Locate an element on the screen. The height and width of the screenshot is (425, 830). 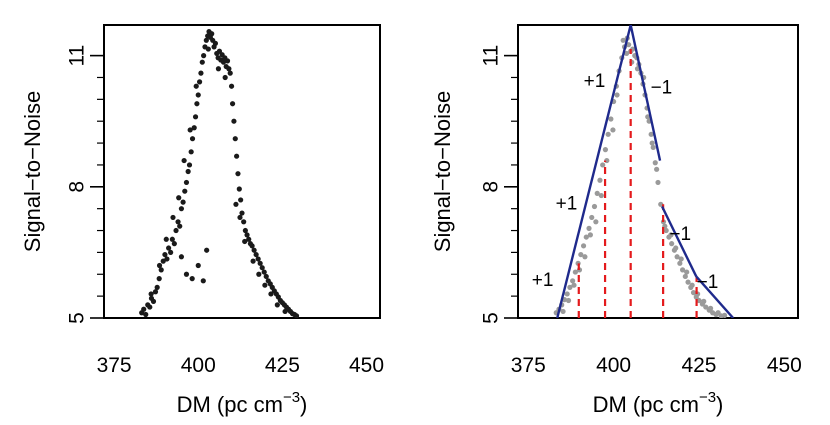
x-axis-title: DM (pc cm−3) is located at coordinates (242, 403).